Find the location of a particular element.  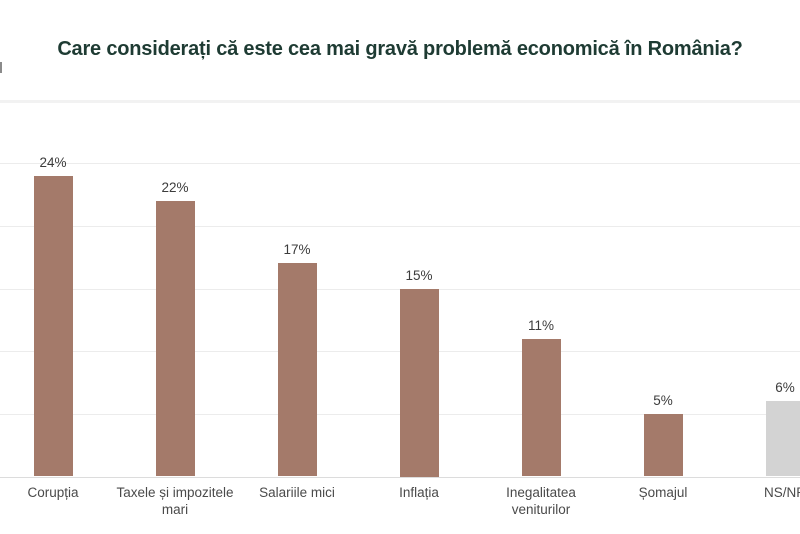

category-label: Inegalitatea veniturilor is located at coordinates (541, 501).